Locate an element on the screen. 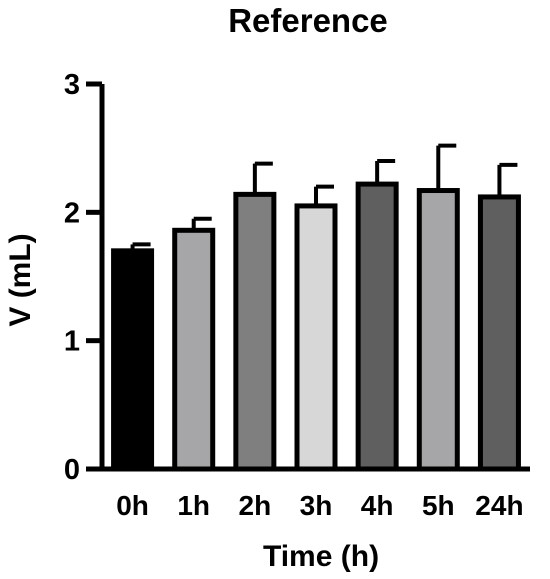  x-axis-label: Time (h) is located at coordinates (321, 556).